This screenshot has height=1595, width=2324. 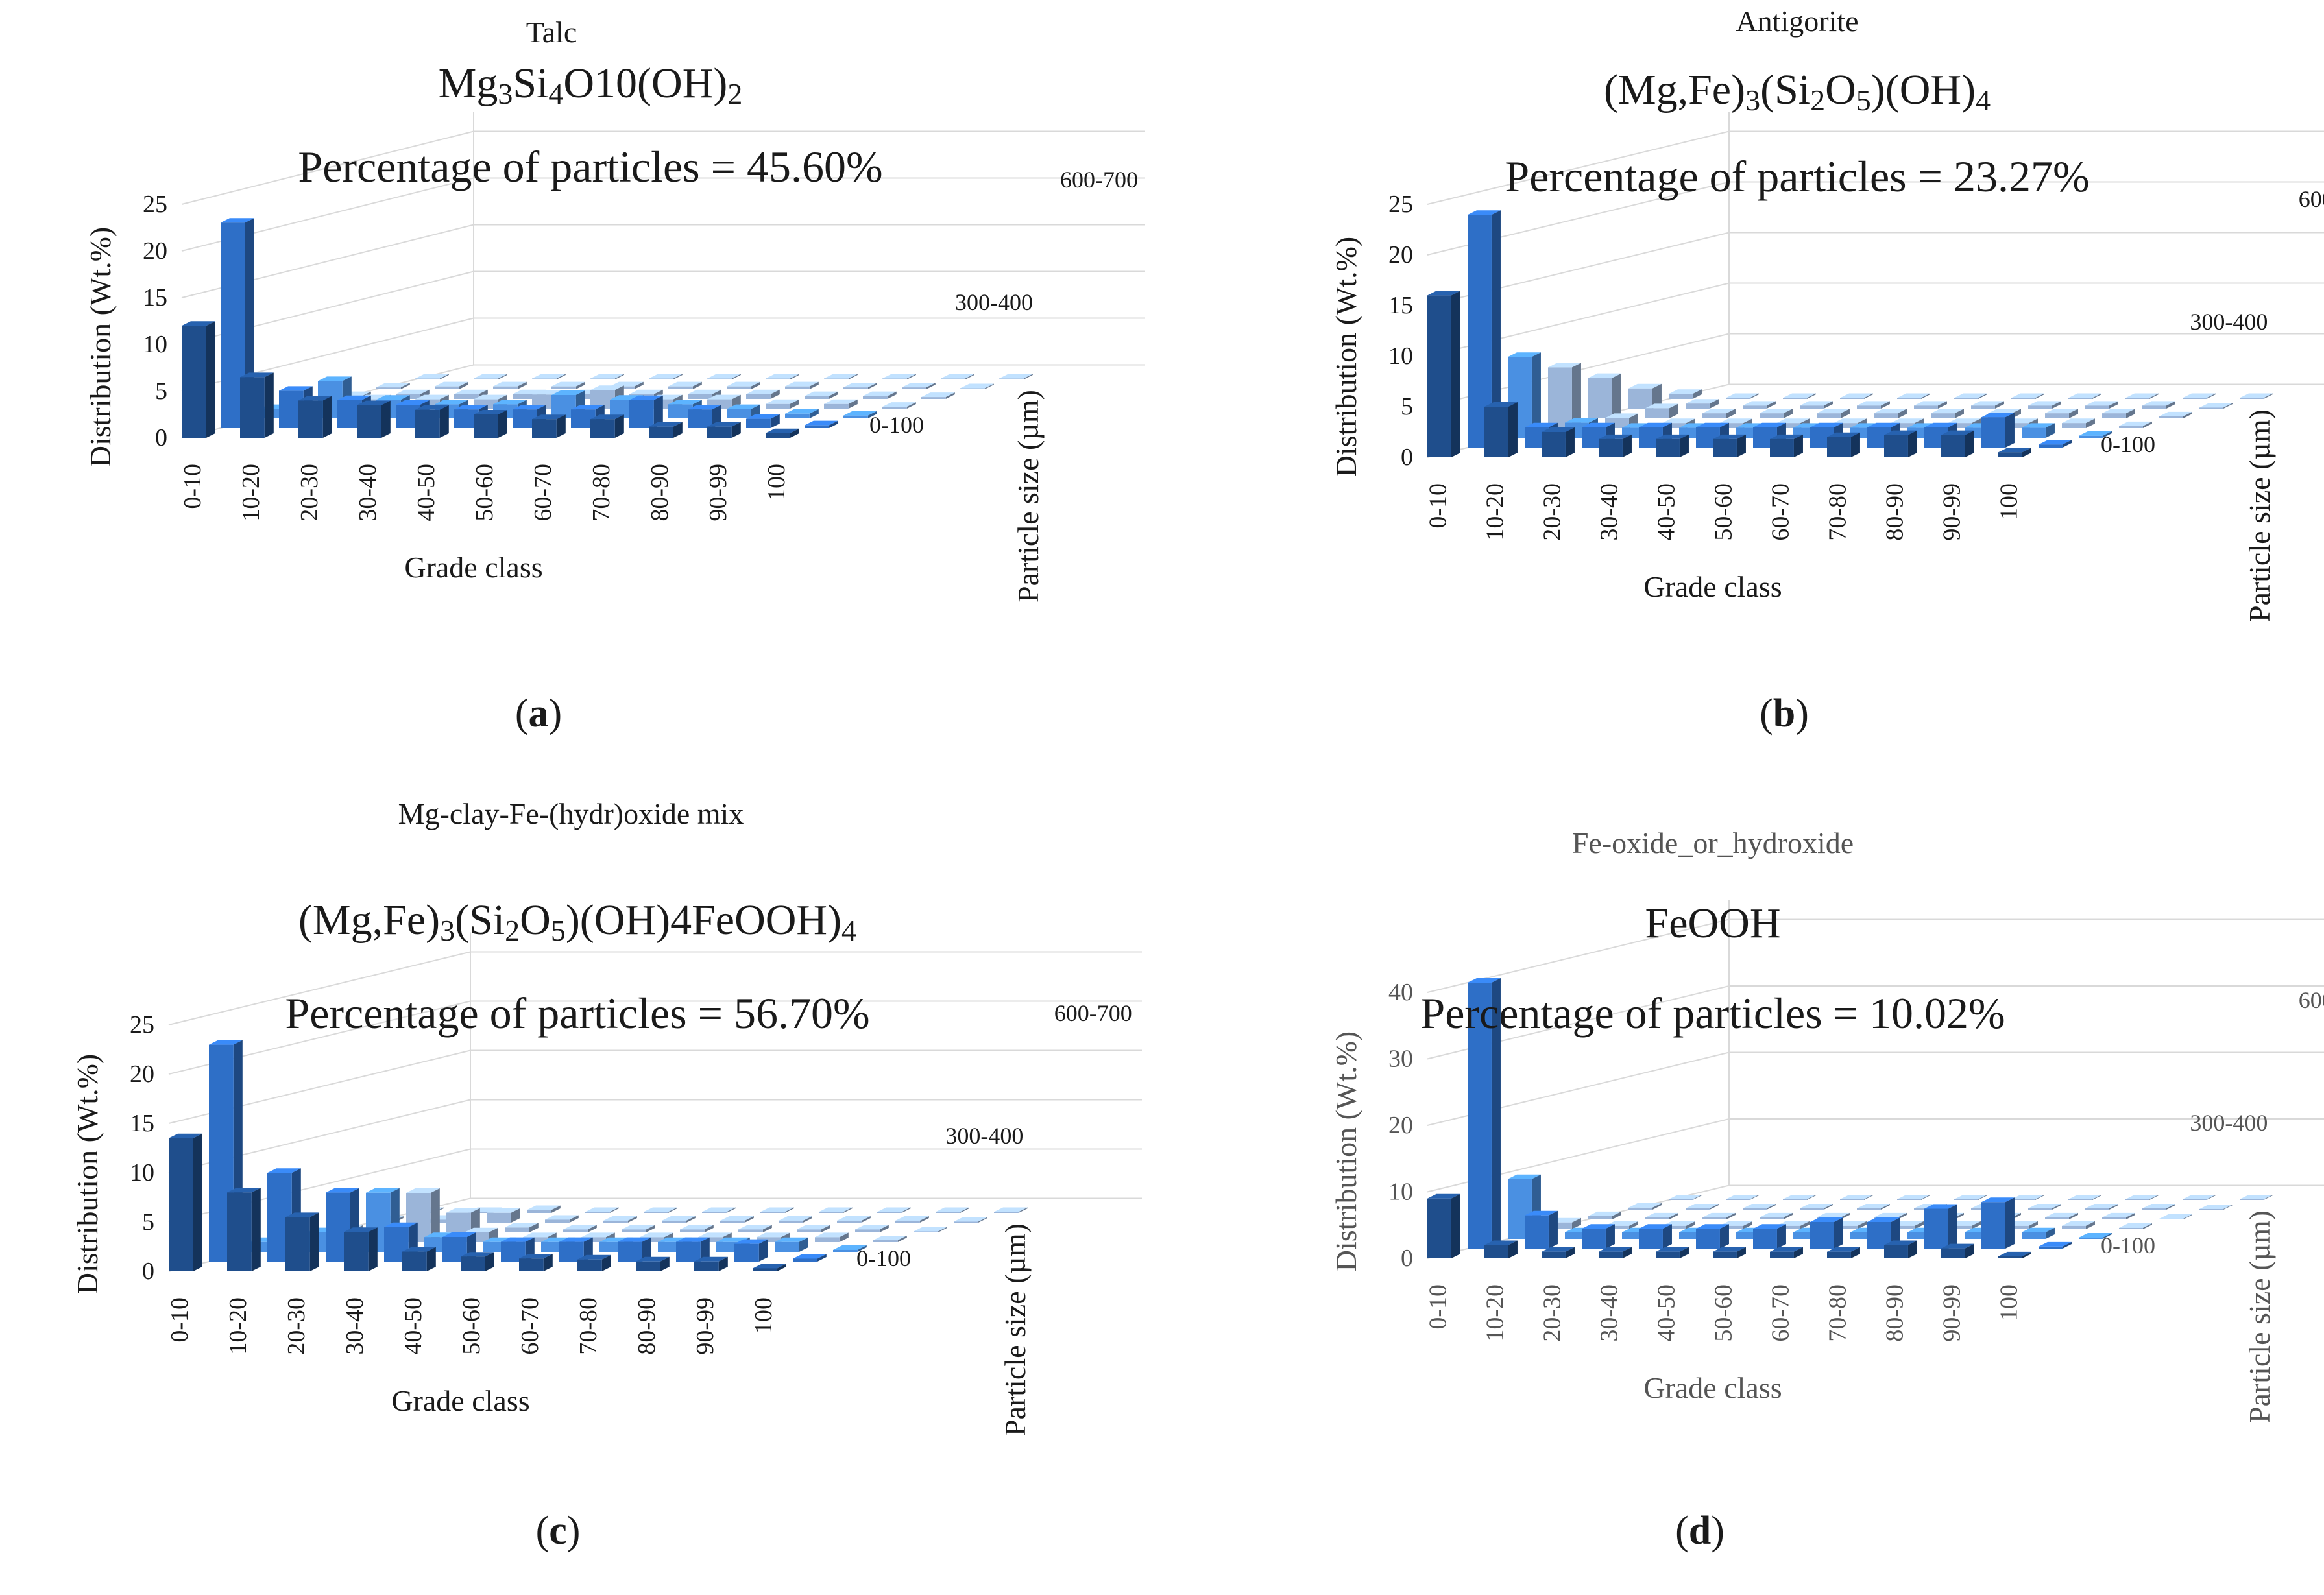 What do you see at coordinates (590, 166) in the screenshot?
I see `percentage-annotation: Percentage of particles = 45.60%` at bounding box center [590, 166].